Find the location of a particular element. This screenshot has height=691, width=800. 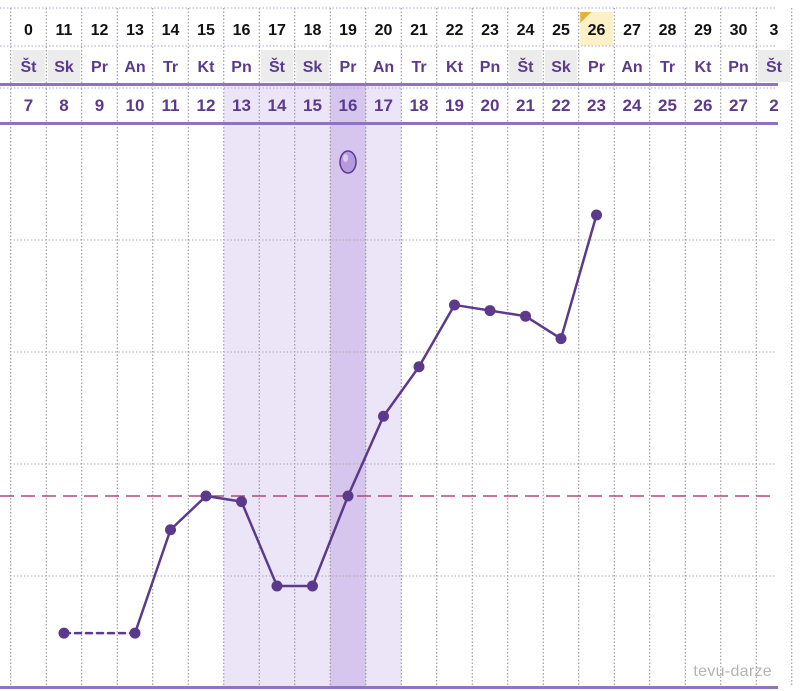

date-label: 13 is located at coordinates (135, 30).